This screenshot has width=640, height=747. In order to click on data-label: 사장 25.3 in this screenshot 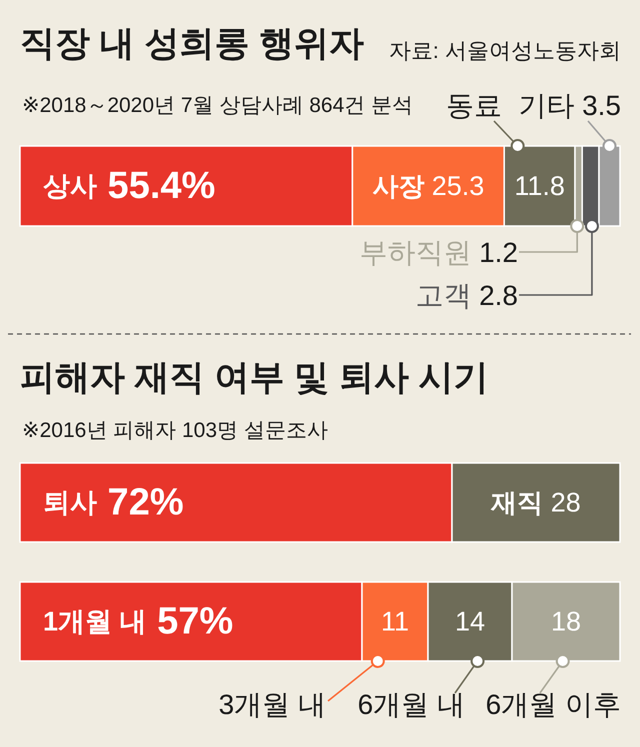, I will do `click(428, 186)`.